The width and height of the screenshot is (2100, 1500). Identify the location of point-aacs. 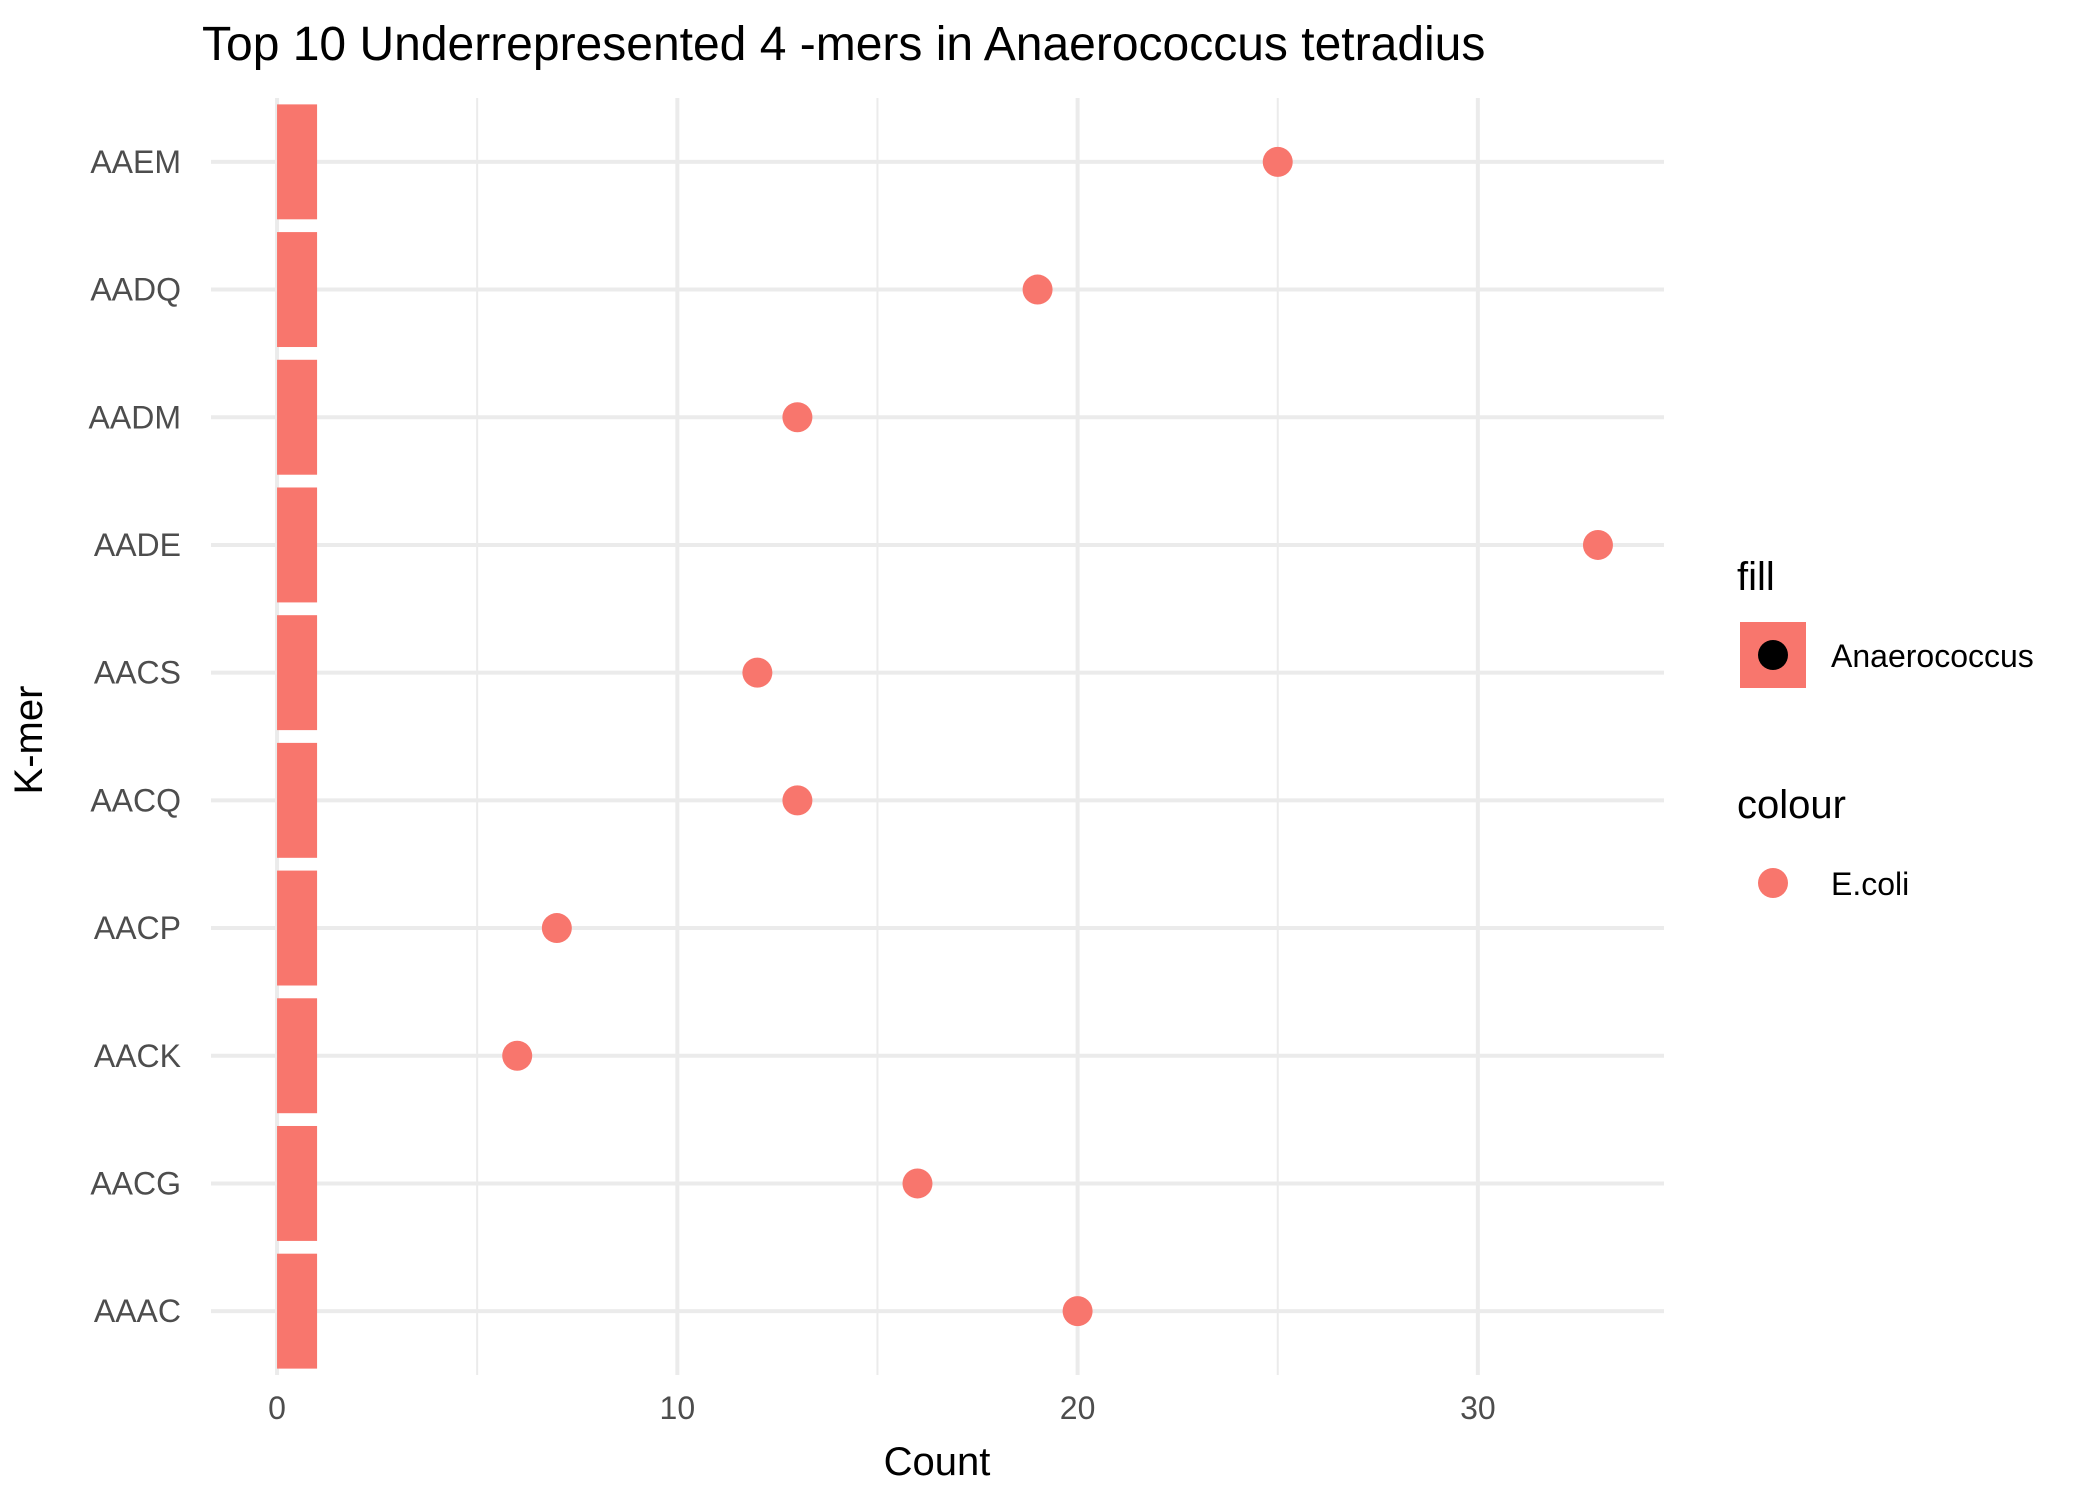
(757, 672).